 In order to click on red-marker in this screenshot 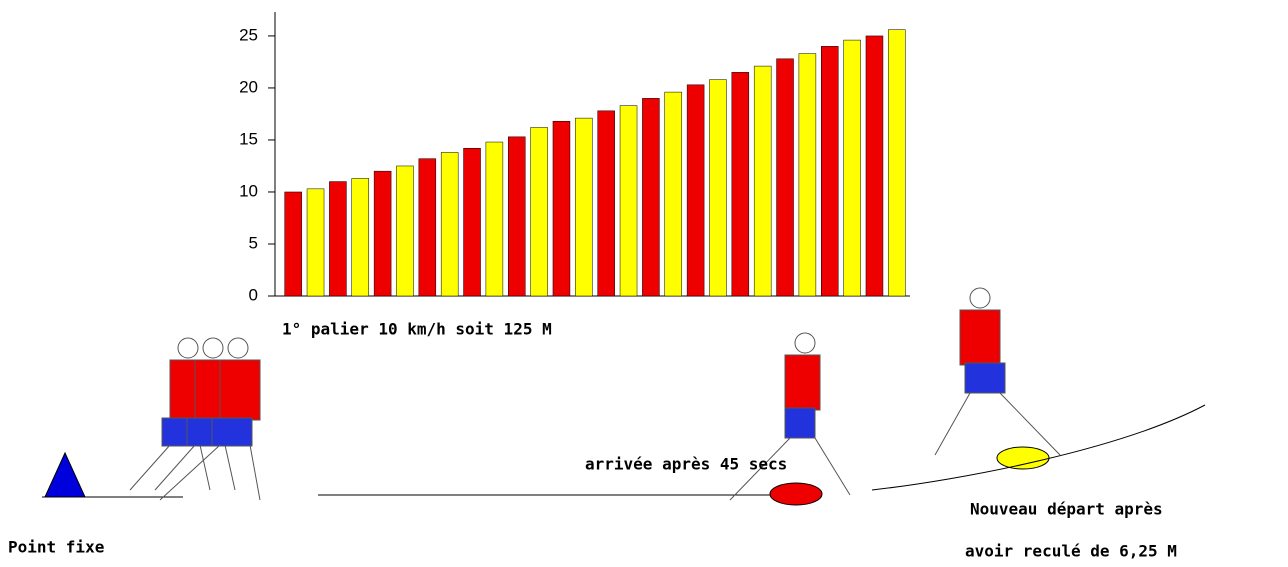, I will do `click(796, 494)`.